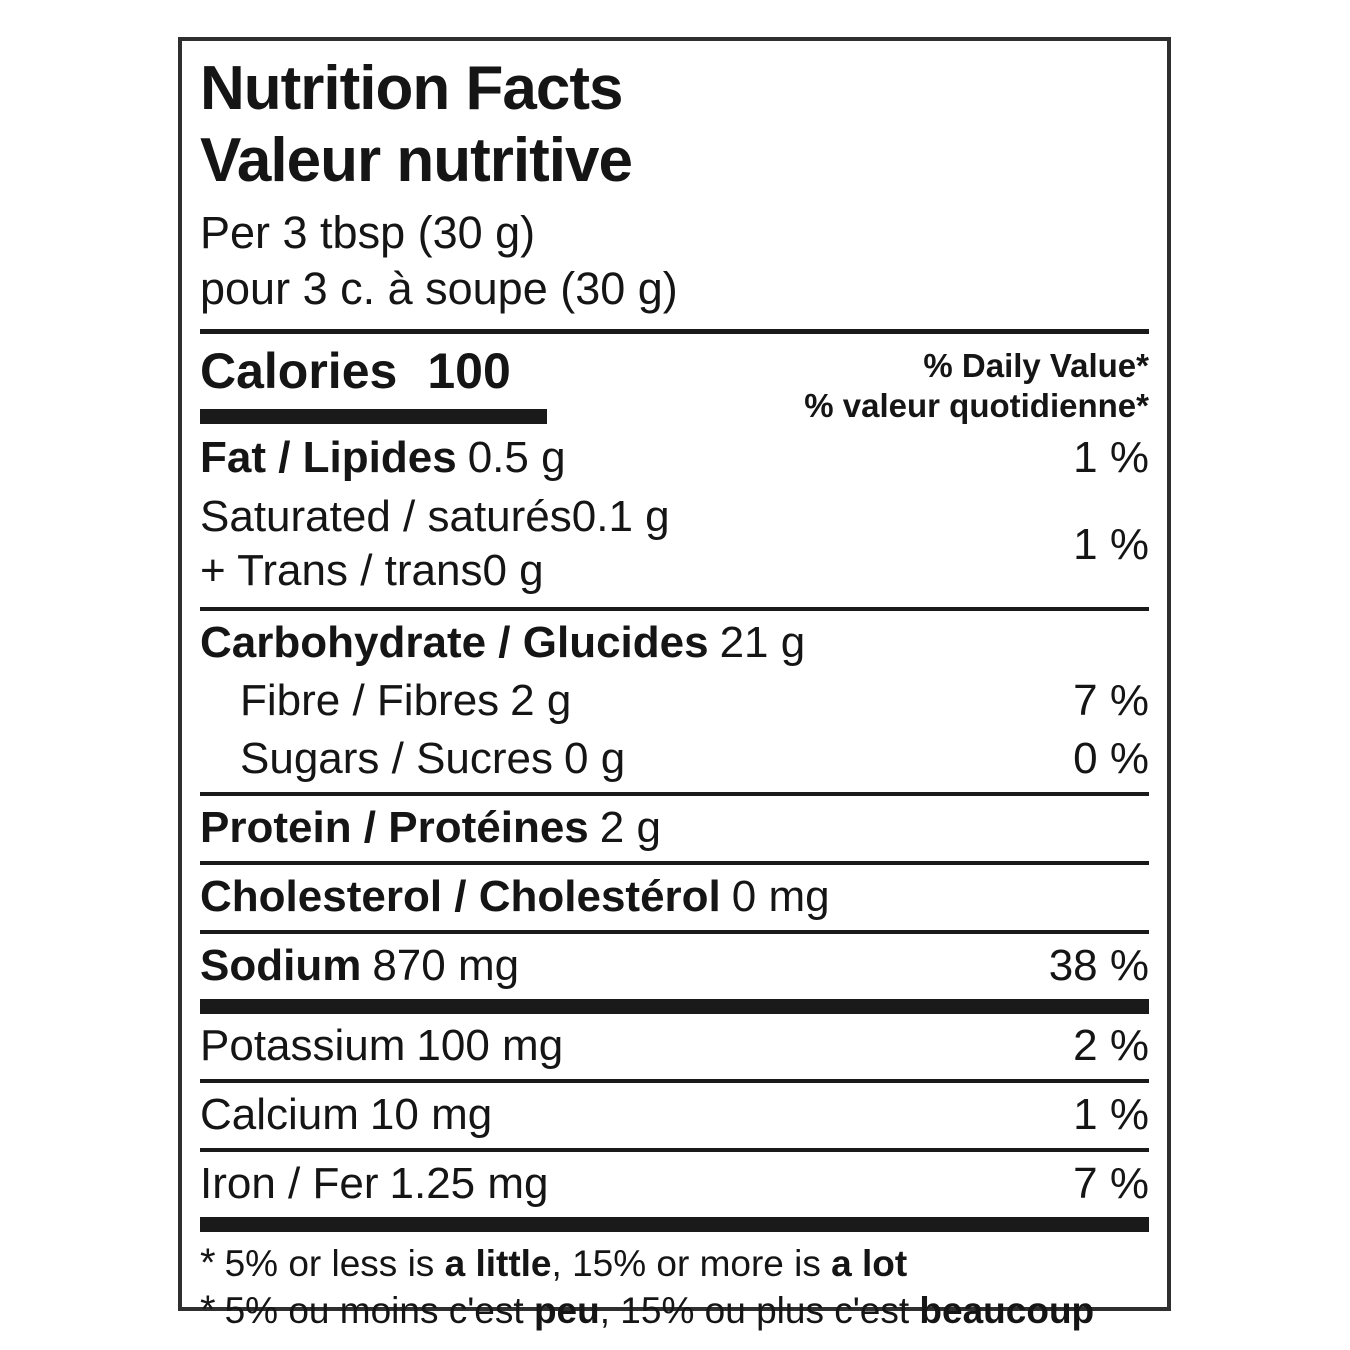 The height and width of the screenshot is (1350, 1350). I want to click on sugars-daily-value: 0 %, so click(1111, 758).